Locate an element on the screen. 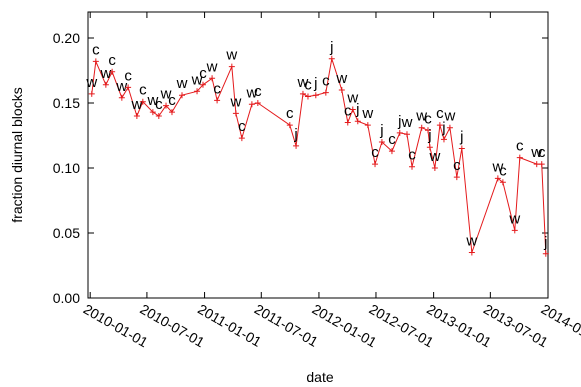 The height and width of the screenshot is (387, 581). x-axis-label: date is located at coordinates (319, 377).